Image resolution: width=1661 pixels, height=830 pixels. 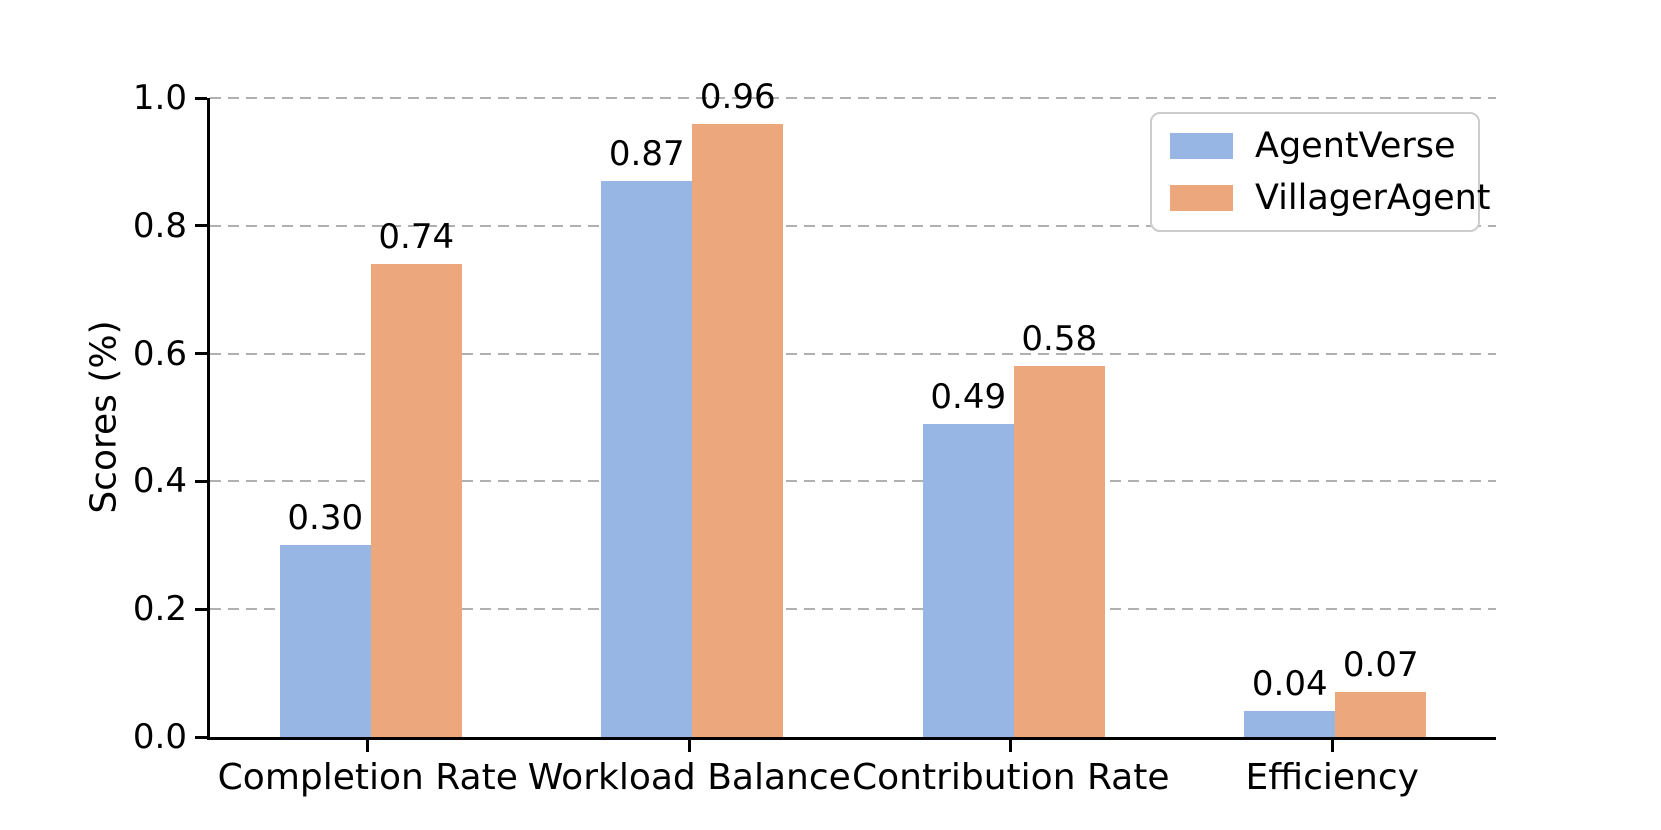 What do you see at coordinates (201, 609) in the screenshot?
I see `y-tick-mark-0.2` at bounding box center [201, 609].